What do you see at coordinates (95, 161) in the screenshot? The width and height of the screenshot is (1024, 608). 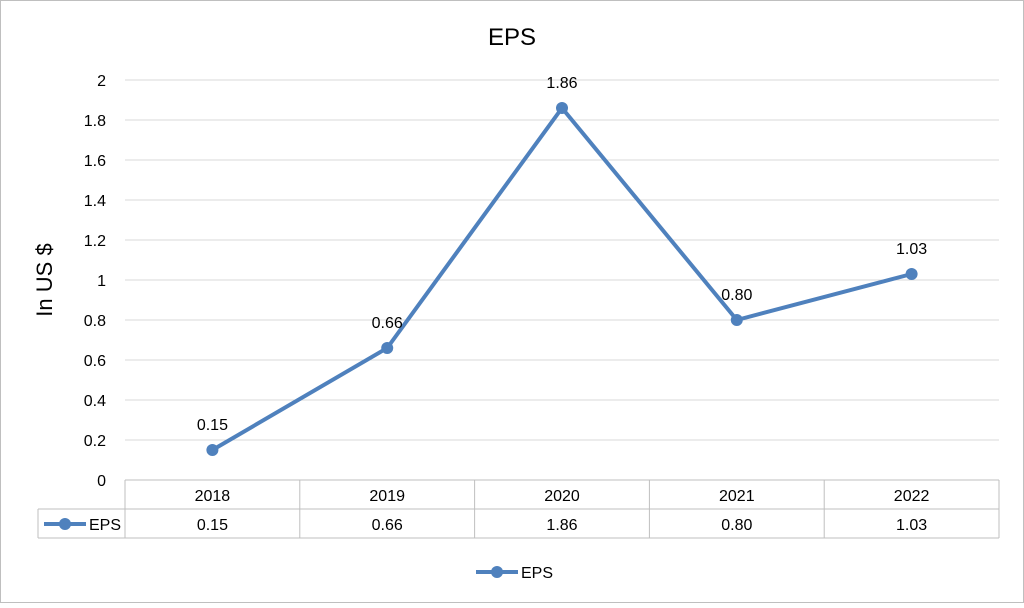 I see `y-tick-label: 1.6` at bounding box center [95, 161].